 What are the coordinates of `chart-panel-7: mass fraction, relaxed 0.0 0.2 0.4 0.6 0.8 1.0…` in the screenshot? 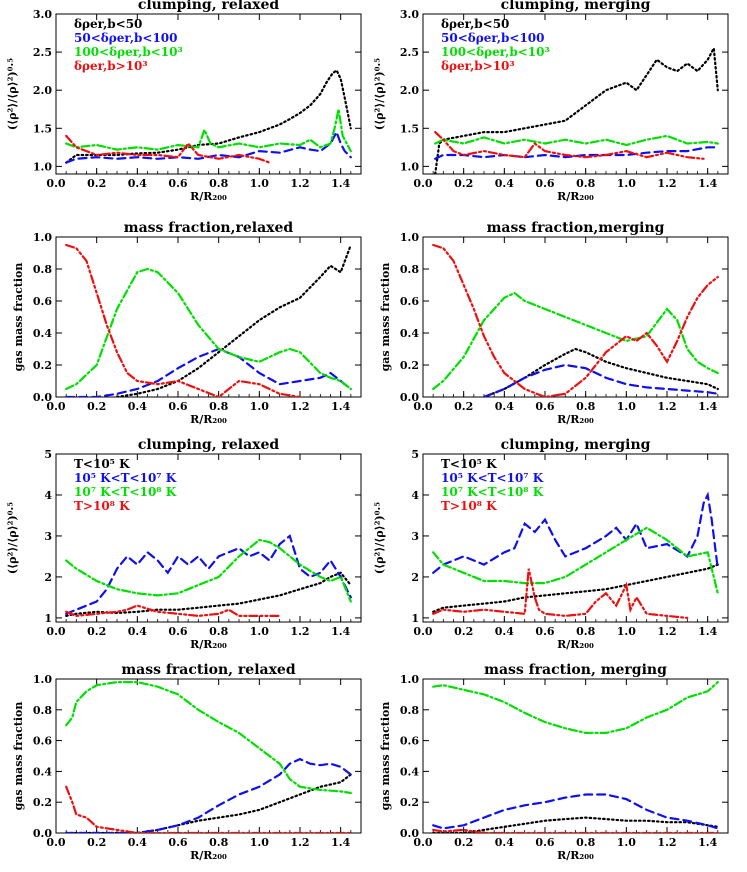 It's located at (187, 762).